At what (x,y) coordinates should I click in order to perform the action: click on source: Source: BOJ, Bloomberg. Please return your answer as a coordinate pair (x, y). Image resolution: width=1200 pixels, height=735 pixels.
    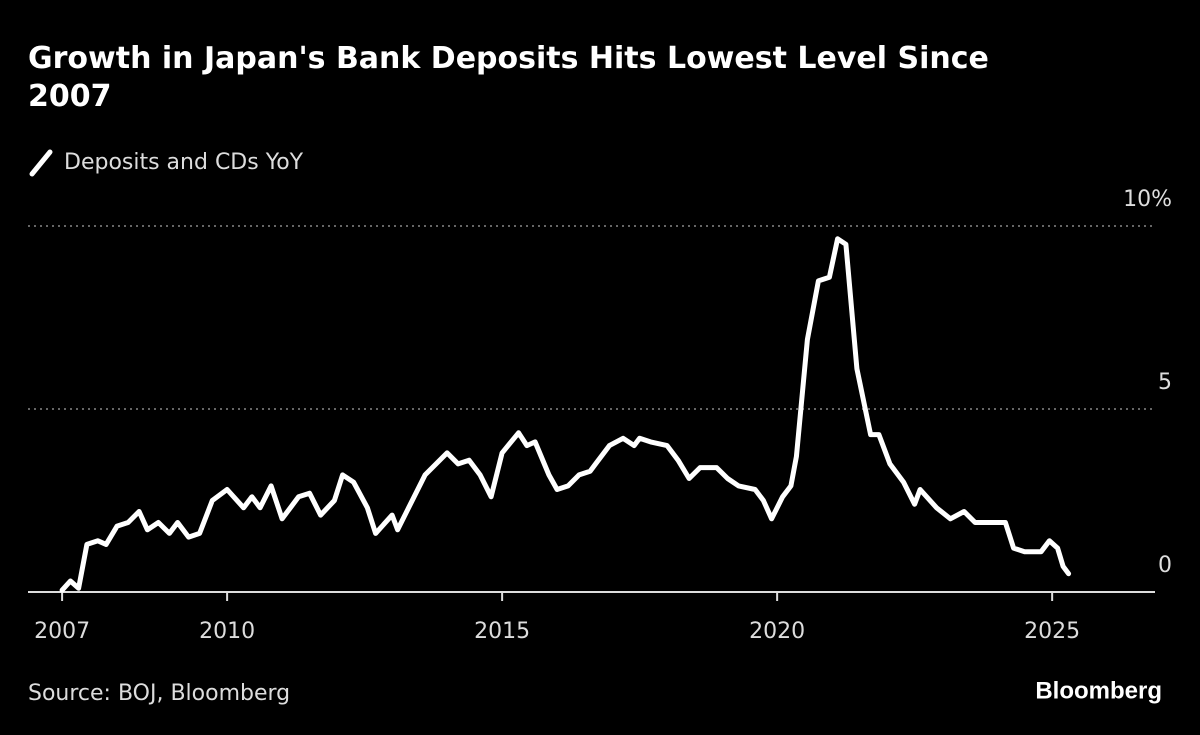
    Looking at the image, I should click on (159, 693).